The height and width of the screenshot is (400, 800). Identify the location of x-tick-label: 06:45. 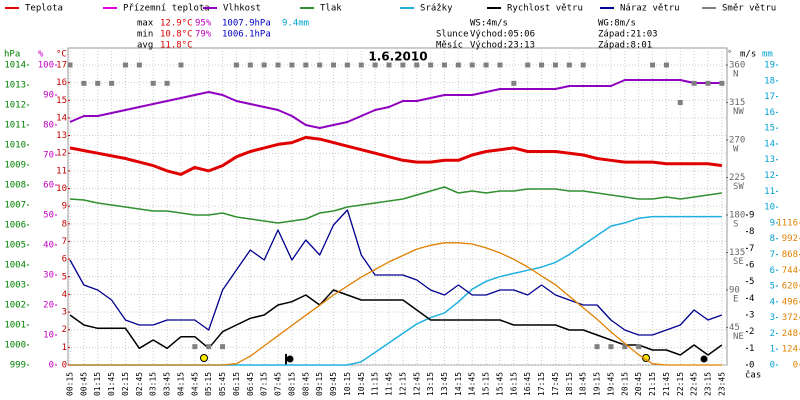
(250, 384).